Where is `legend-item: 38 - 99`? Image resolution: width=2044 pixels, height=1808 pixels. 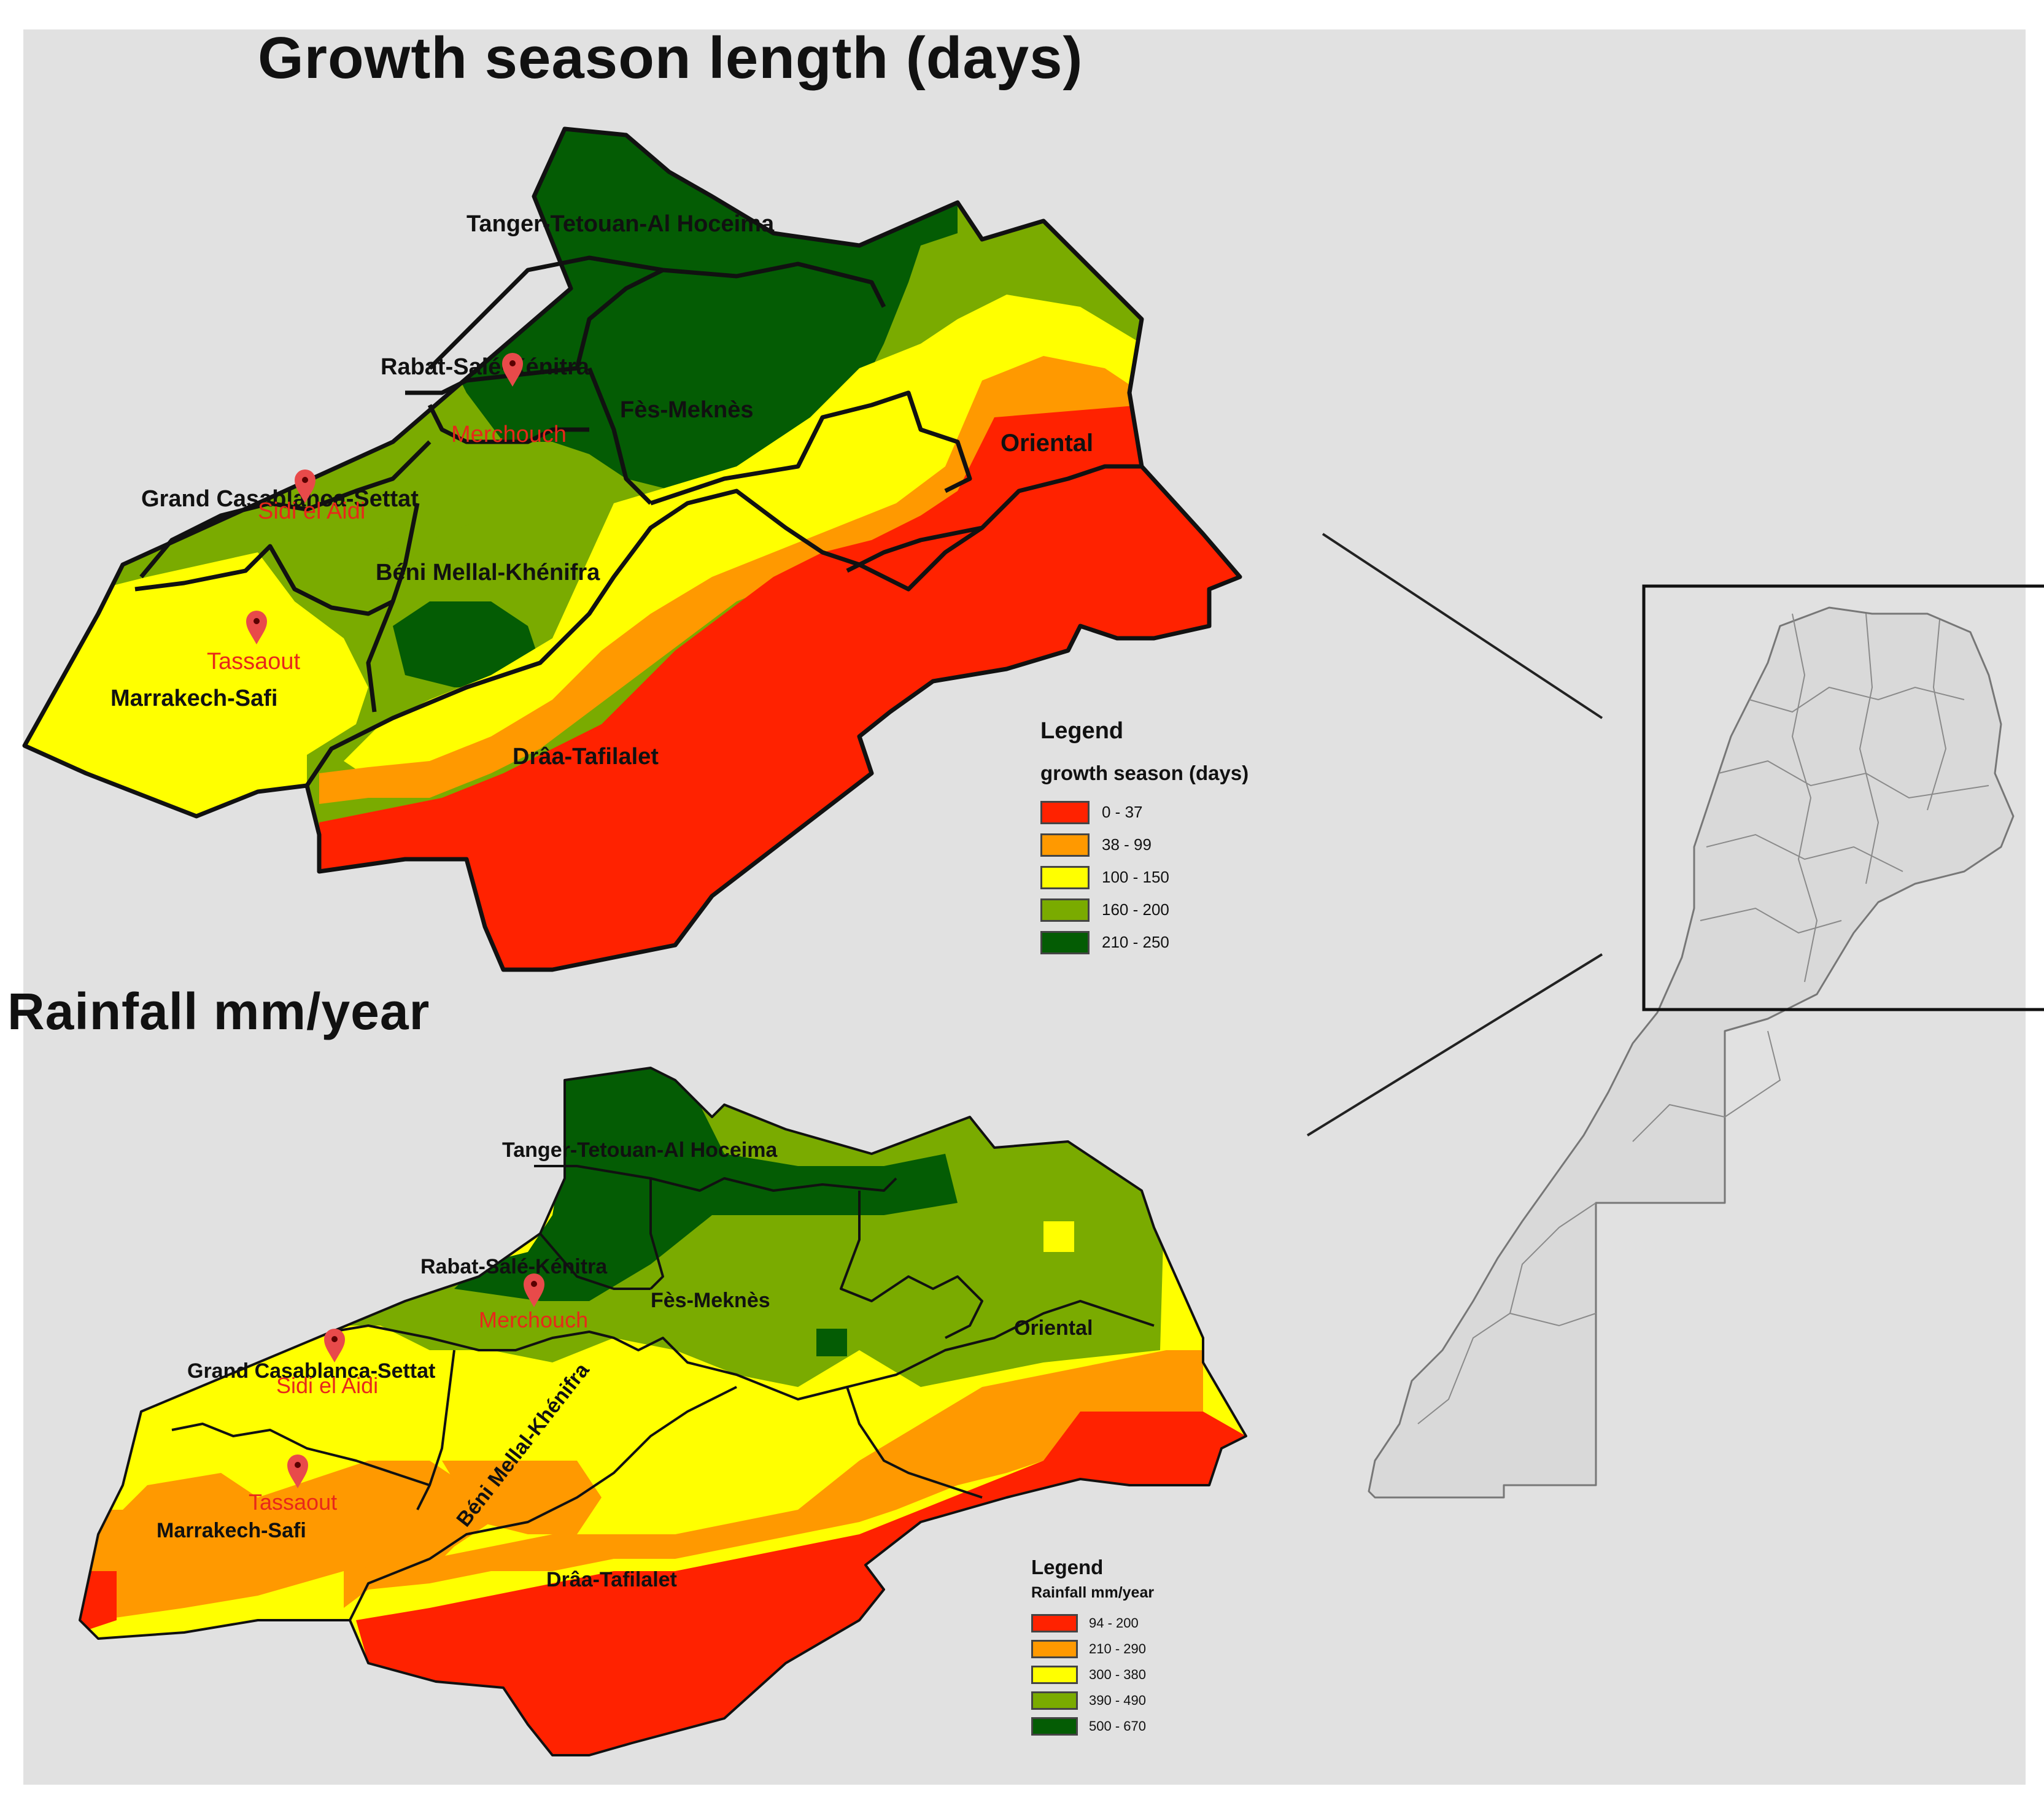
legend-item: 38 - 99 is located at coordinates (1144, 845).